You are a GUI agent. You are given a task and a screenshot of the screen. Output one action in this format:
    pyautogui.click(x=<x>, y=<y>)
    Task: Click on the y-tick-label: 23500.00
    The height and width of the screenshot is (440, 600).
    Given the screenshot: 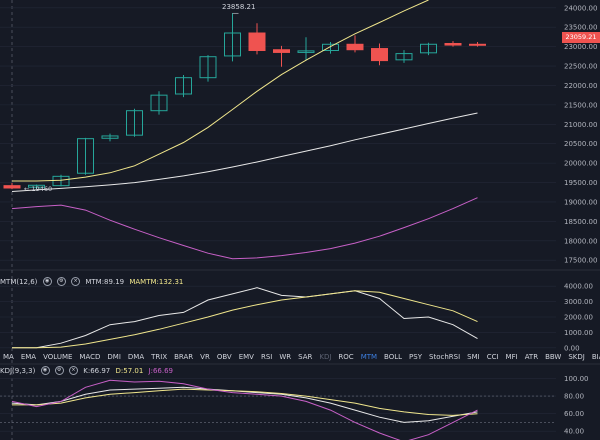 What is the action you would take?
    pyautogui.click(x=580, y=28)
    